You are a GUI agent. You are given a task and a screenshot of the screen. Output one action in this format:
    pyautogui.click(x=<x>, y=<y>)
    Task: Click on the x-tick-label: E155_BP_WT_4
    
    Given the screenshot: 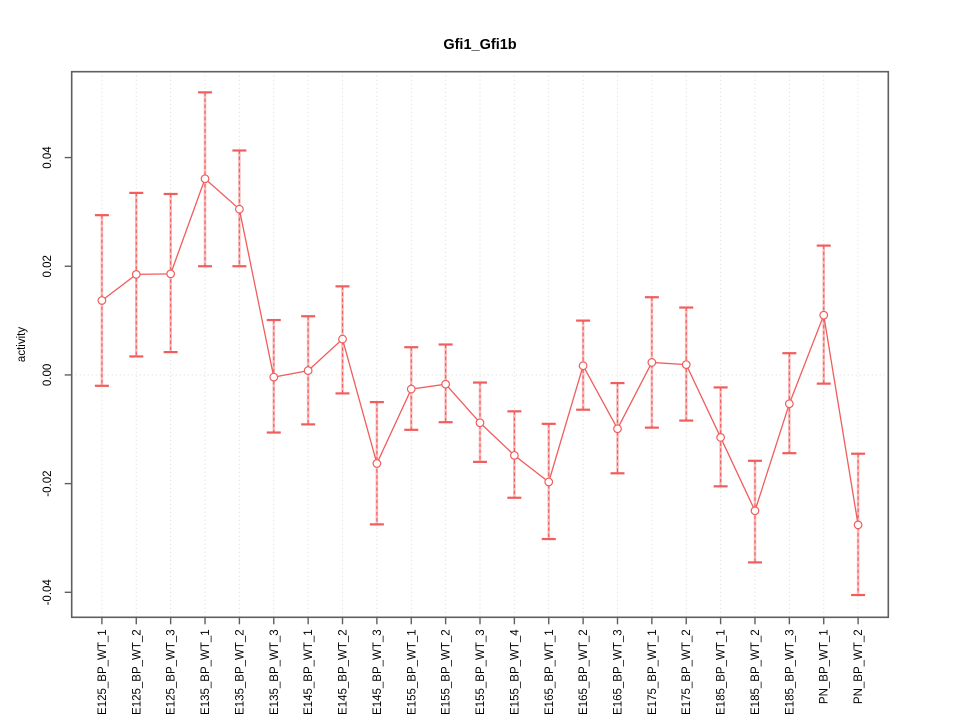 What is the action you would take?
    pyautogui.click(x=515, y=672)
    